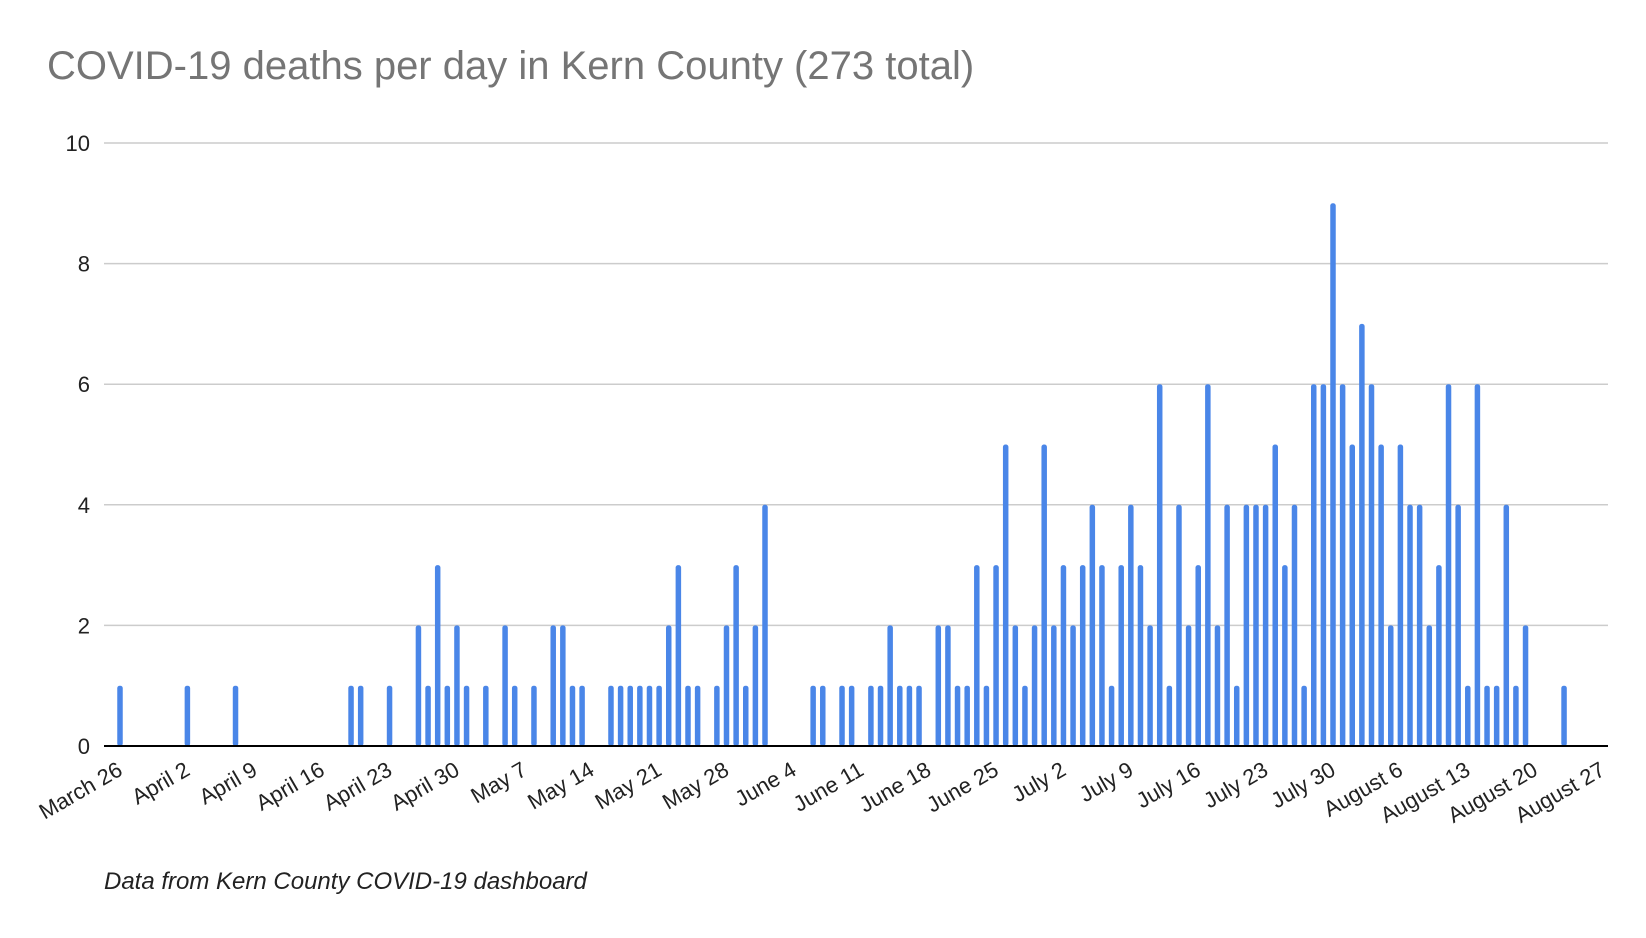 The height and width of the screenshot is (938, 1646). What do you see at coordinates (1039, 782) in the screenshot?
I see `x-tick-label: July 2` at bounding box center [1039, 782].